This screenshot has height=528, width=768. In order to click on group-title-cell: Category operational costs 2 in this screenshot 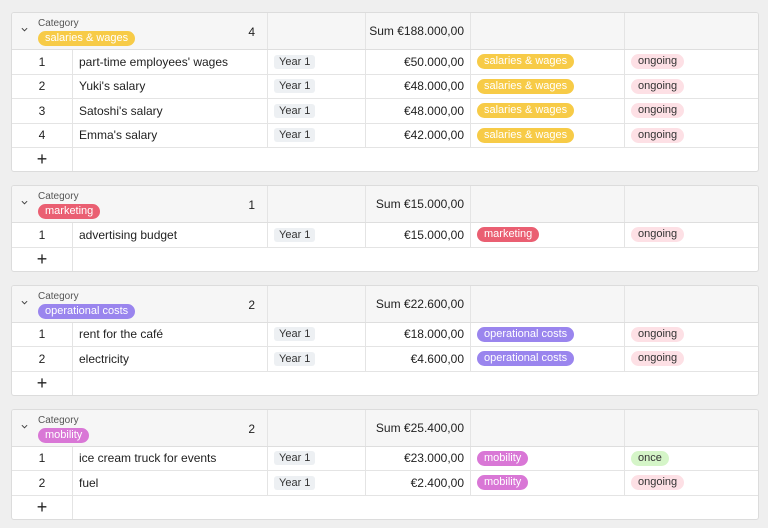, I will do `click(140, 303)`.